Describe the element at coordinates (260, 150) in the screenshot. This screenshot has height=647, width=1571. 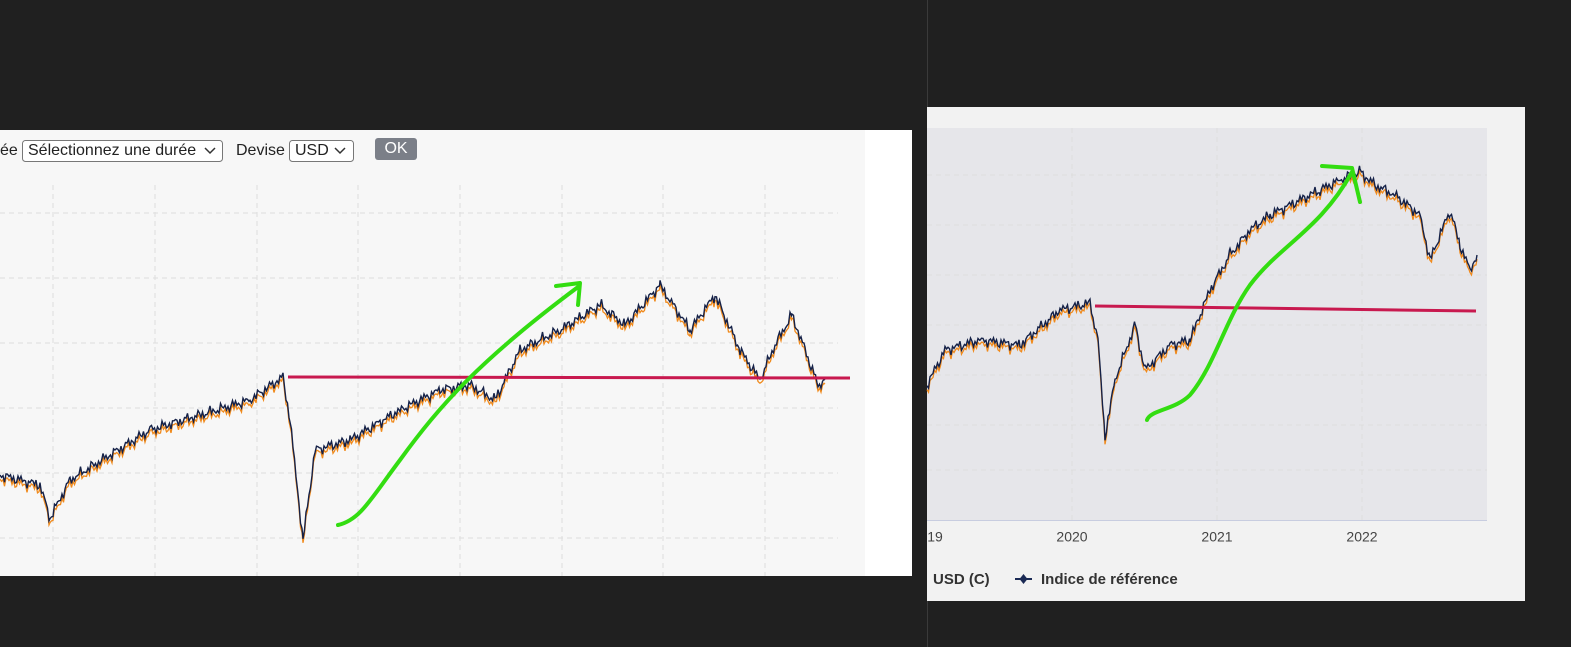
I see `currency-label: Devise` at that location.